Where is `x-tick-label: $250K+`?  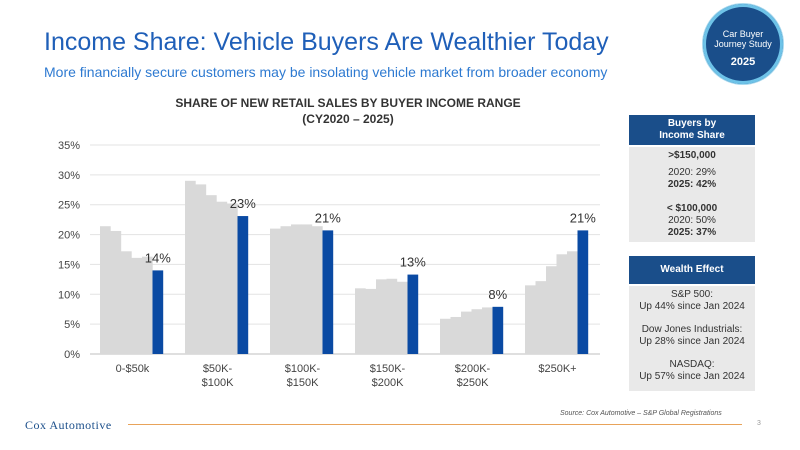
x-tick-label: $250K+ is located at coordinates (557, 369).